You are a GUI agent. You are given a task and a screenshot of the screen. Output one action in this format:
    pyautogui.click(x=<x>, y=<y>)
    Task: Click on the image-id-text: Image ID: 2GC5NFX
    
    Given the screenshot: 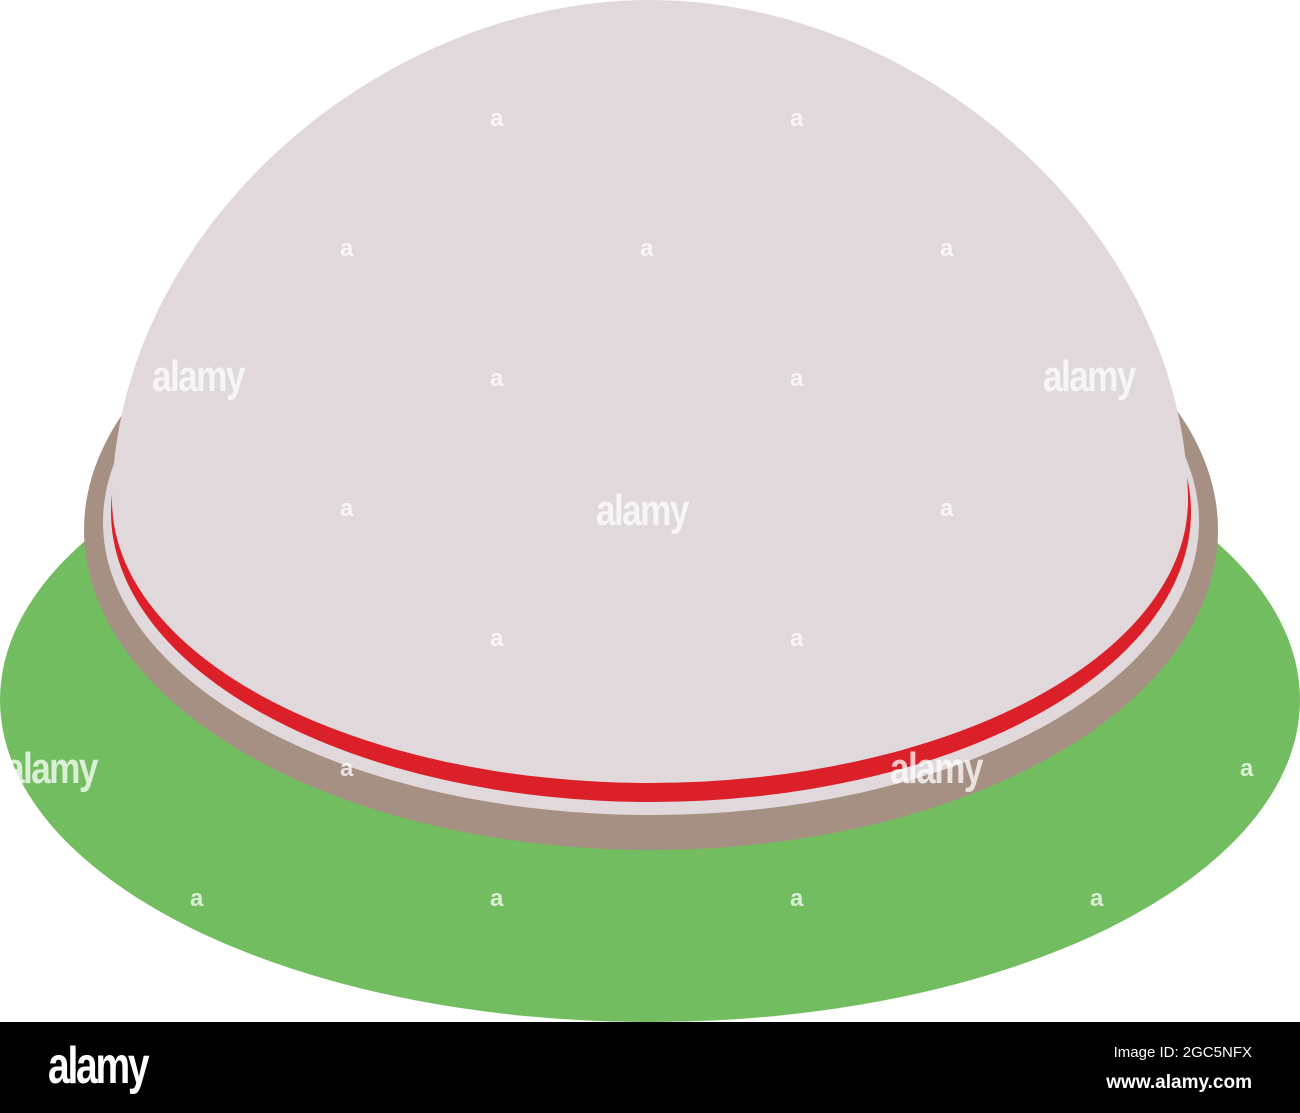 What is the action you would take?
    pyautogui.click(x=1182, y=1052)
    